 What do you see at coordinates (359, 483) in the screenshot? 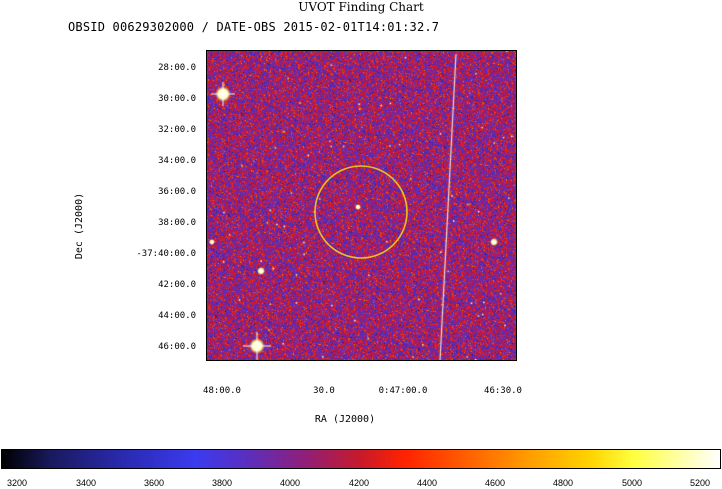
I see `colorbar-tick-label: 4200` at bounding box center [359, 483].